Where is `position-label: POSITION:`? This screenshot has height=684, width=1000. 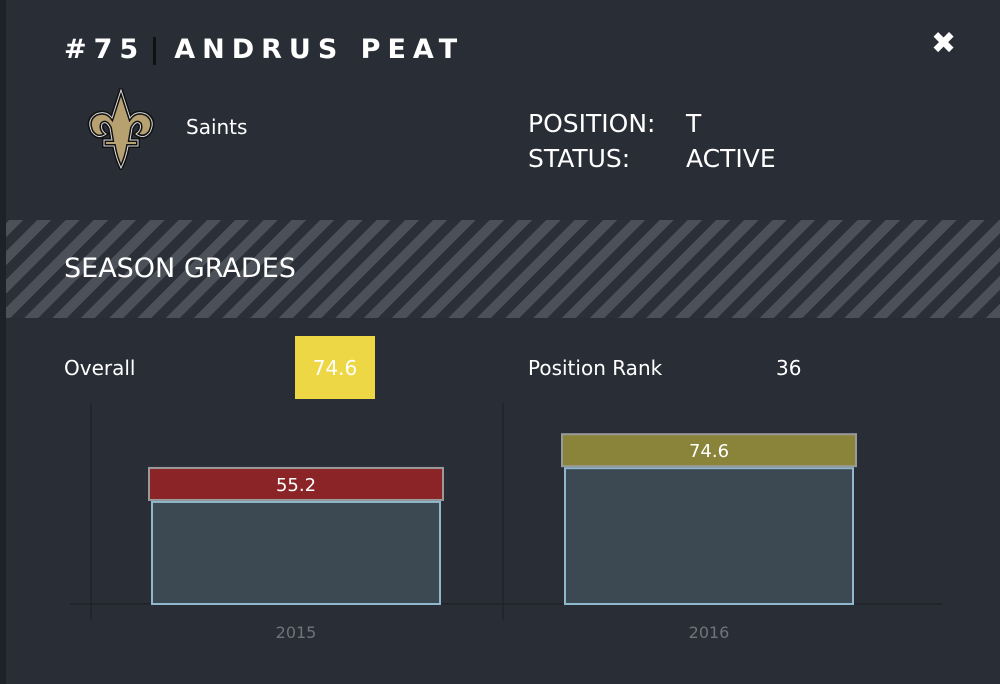 position-label: POSITION: is located at coordinates (592, 123).